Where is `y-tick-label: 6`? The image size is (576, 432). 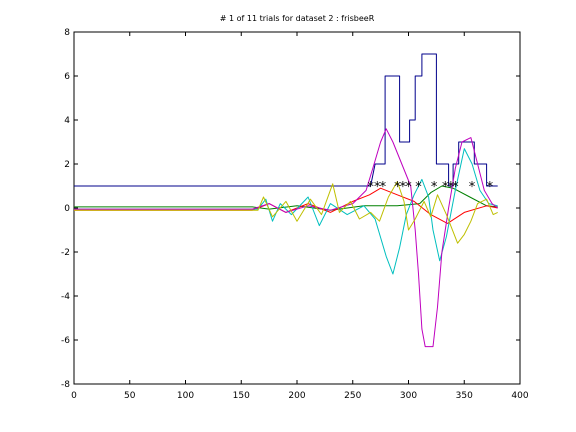
y-tick-label: 6 is located at coordinates (67, 77).